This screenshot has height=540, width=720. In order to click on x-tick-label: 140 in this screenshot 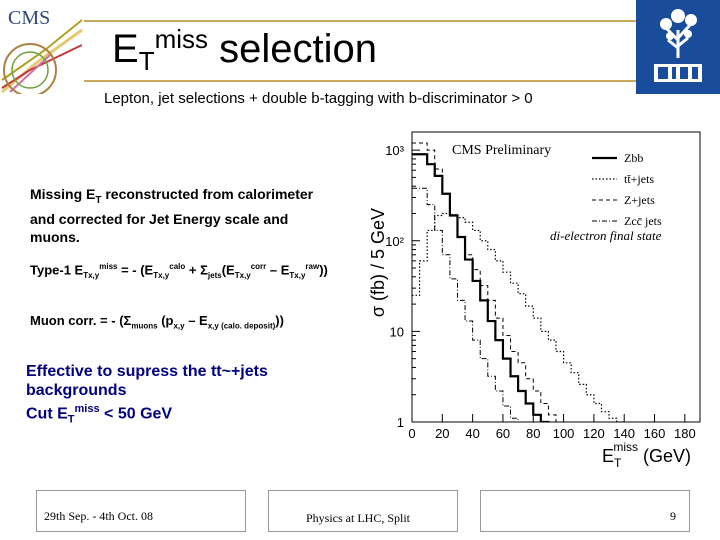, I will do `click(624, 433)`.